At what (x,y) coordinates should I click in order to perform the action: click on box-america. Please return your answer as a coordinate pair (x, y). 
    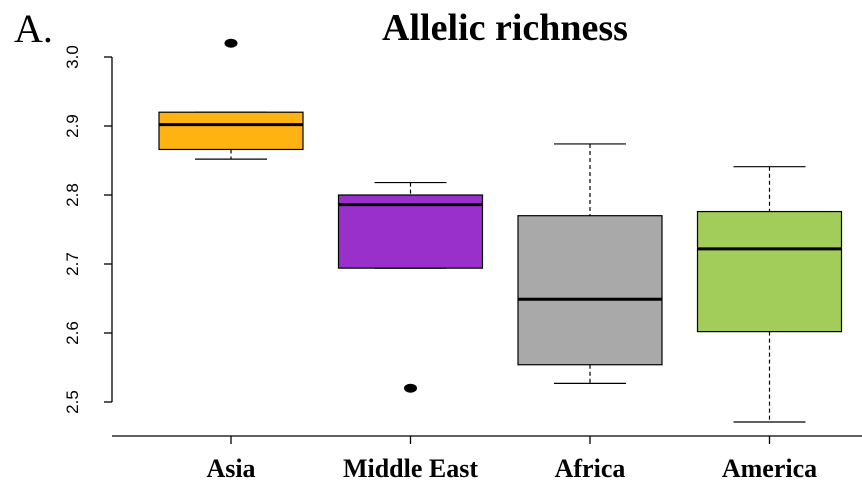
    Looking at the image, I should click on (769, 294).